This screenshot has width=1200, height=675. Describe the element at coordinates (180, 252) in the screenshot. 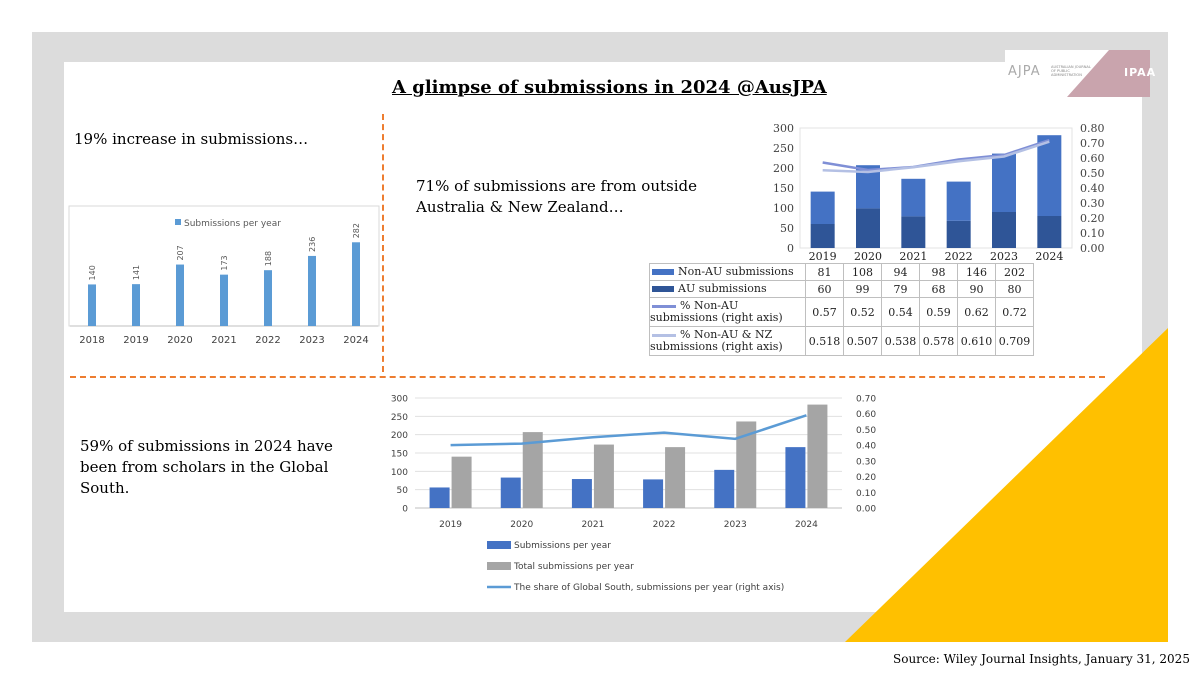

I see `chart1-data-label-2020: 207` at that location.